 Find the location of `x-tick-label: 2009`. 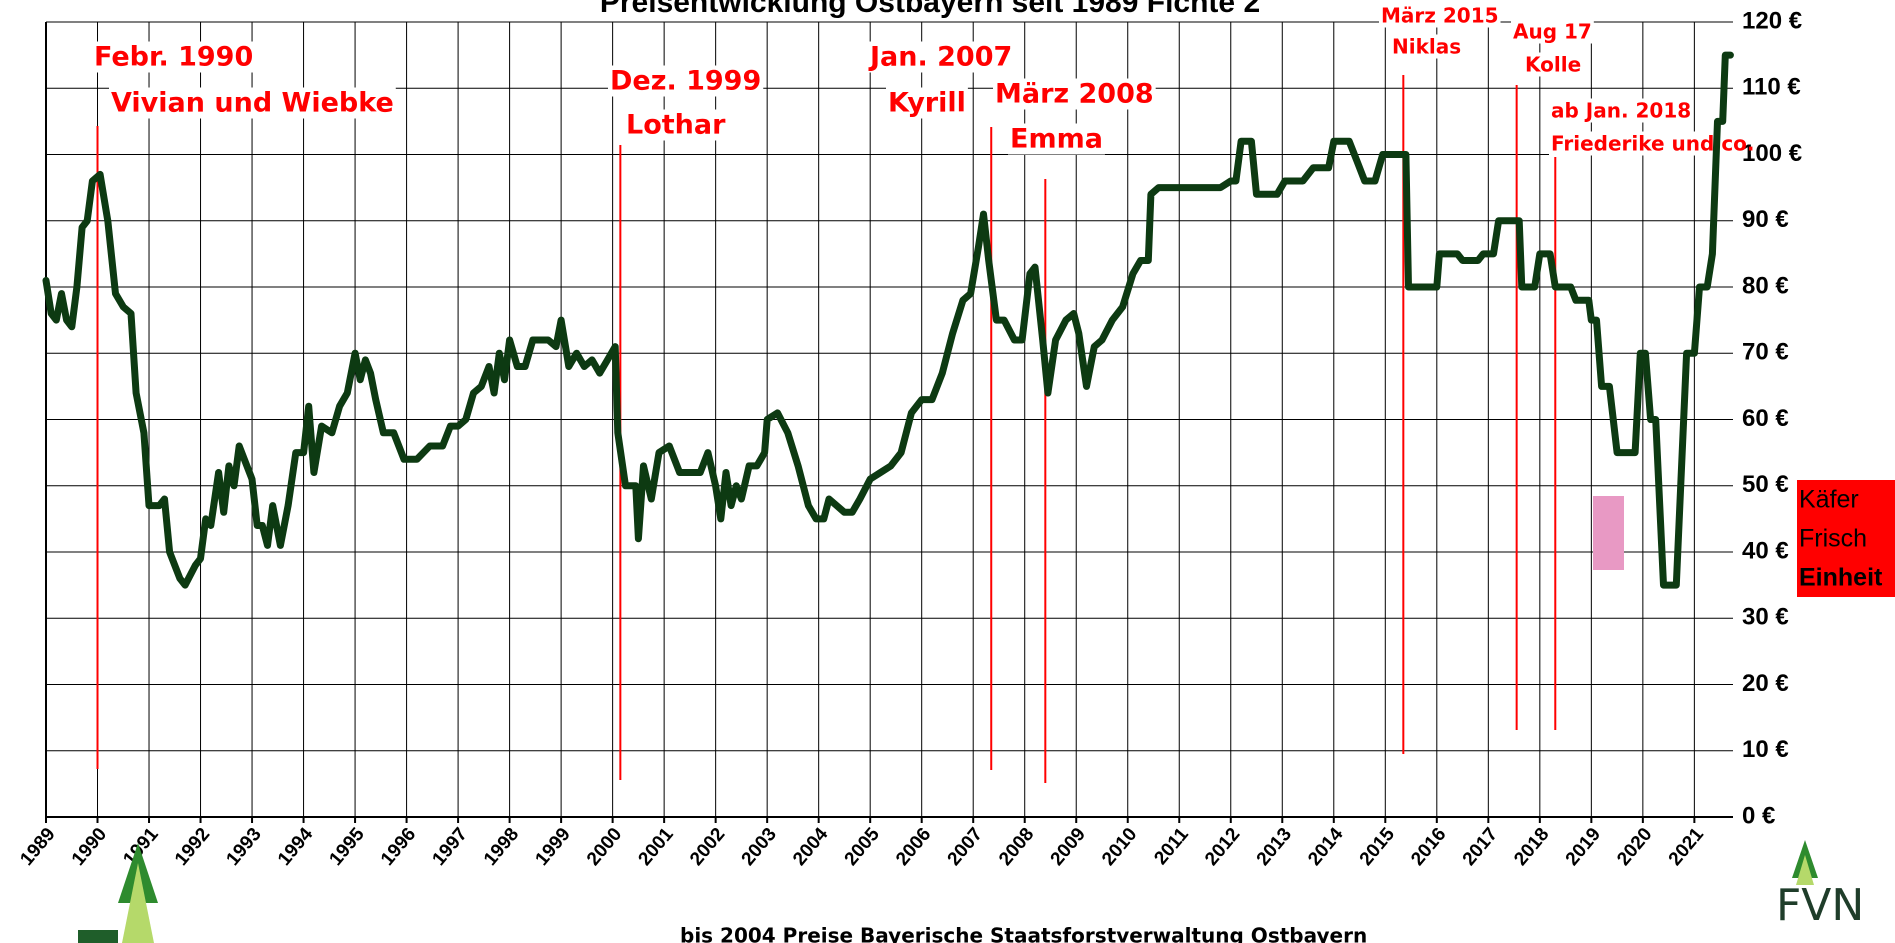

x-tick-label: 2009 is located at coordinates (1068, 847).